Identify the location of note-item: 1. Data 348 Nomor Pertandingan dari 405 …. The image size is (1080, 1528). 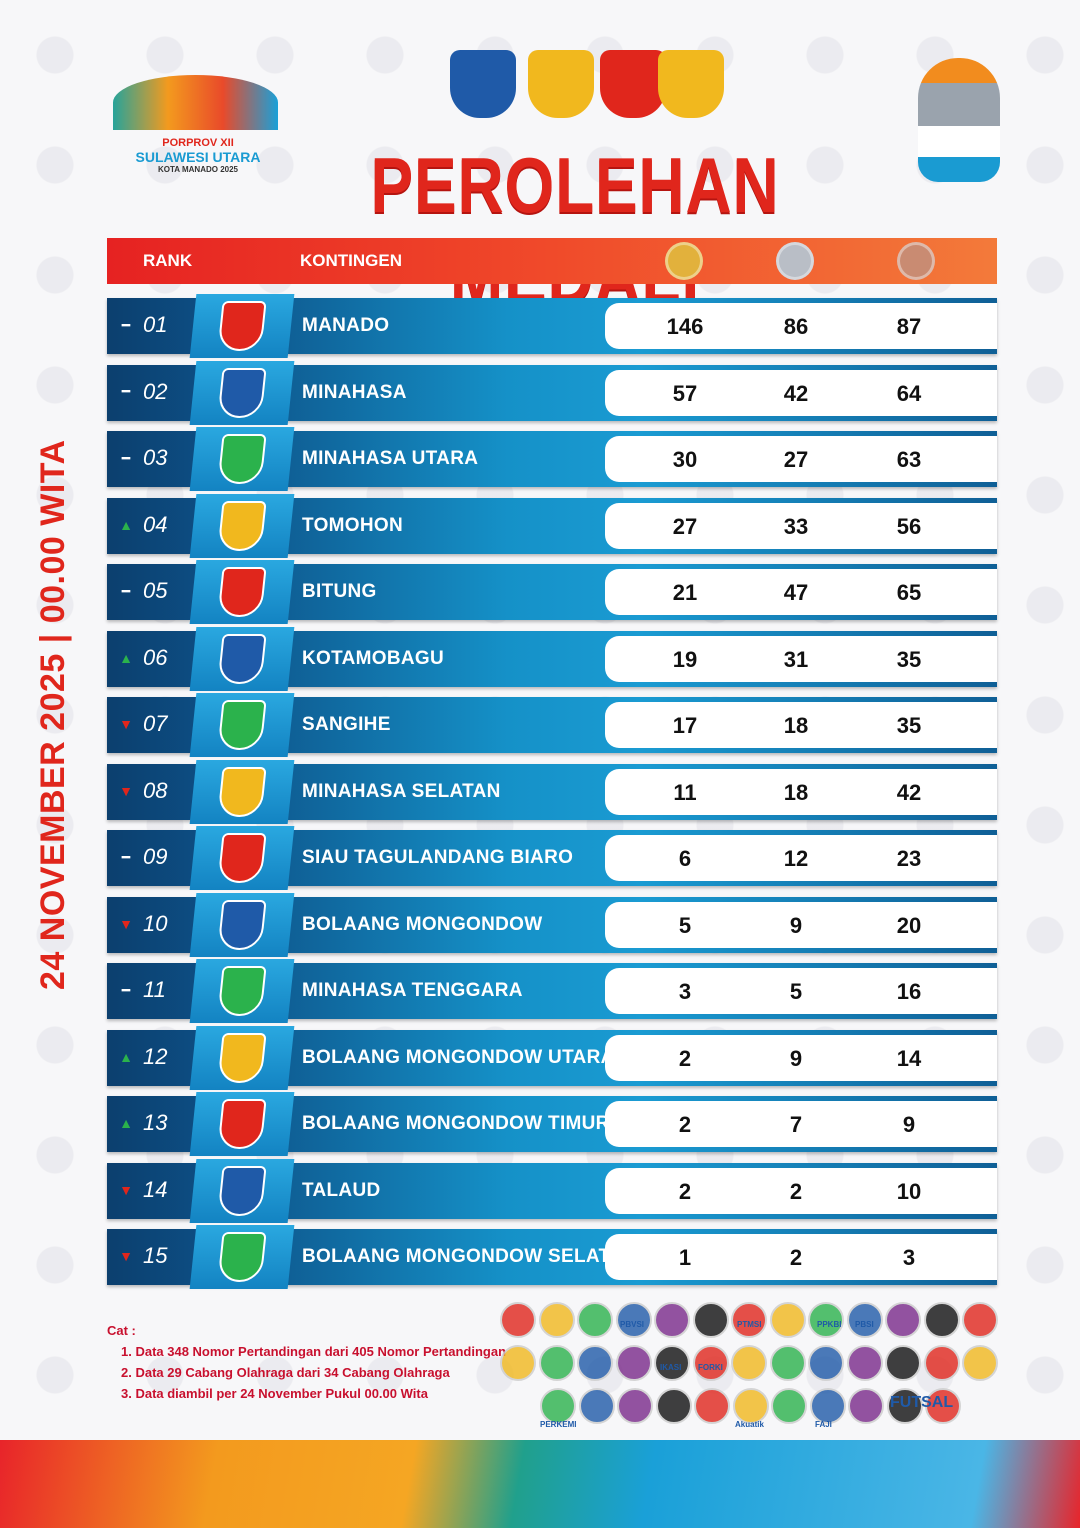
(314, 1351).